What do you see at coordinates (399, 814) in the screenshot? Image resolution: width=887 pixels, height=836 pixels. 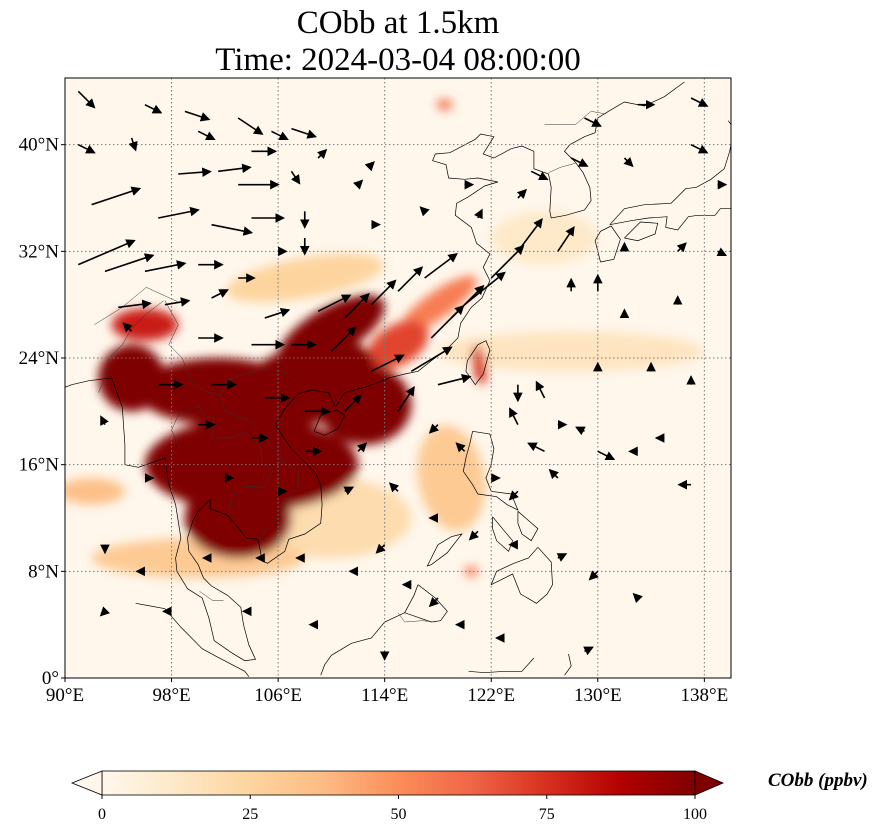 I see `colorbar-tick-label: 50` at bounding box center [399, 814].